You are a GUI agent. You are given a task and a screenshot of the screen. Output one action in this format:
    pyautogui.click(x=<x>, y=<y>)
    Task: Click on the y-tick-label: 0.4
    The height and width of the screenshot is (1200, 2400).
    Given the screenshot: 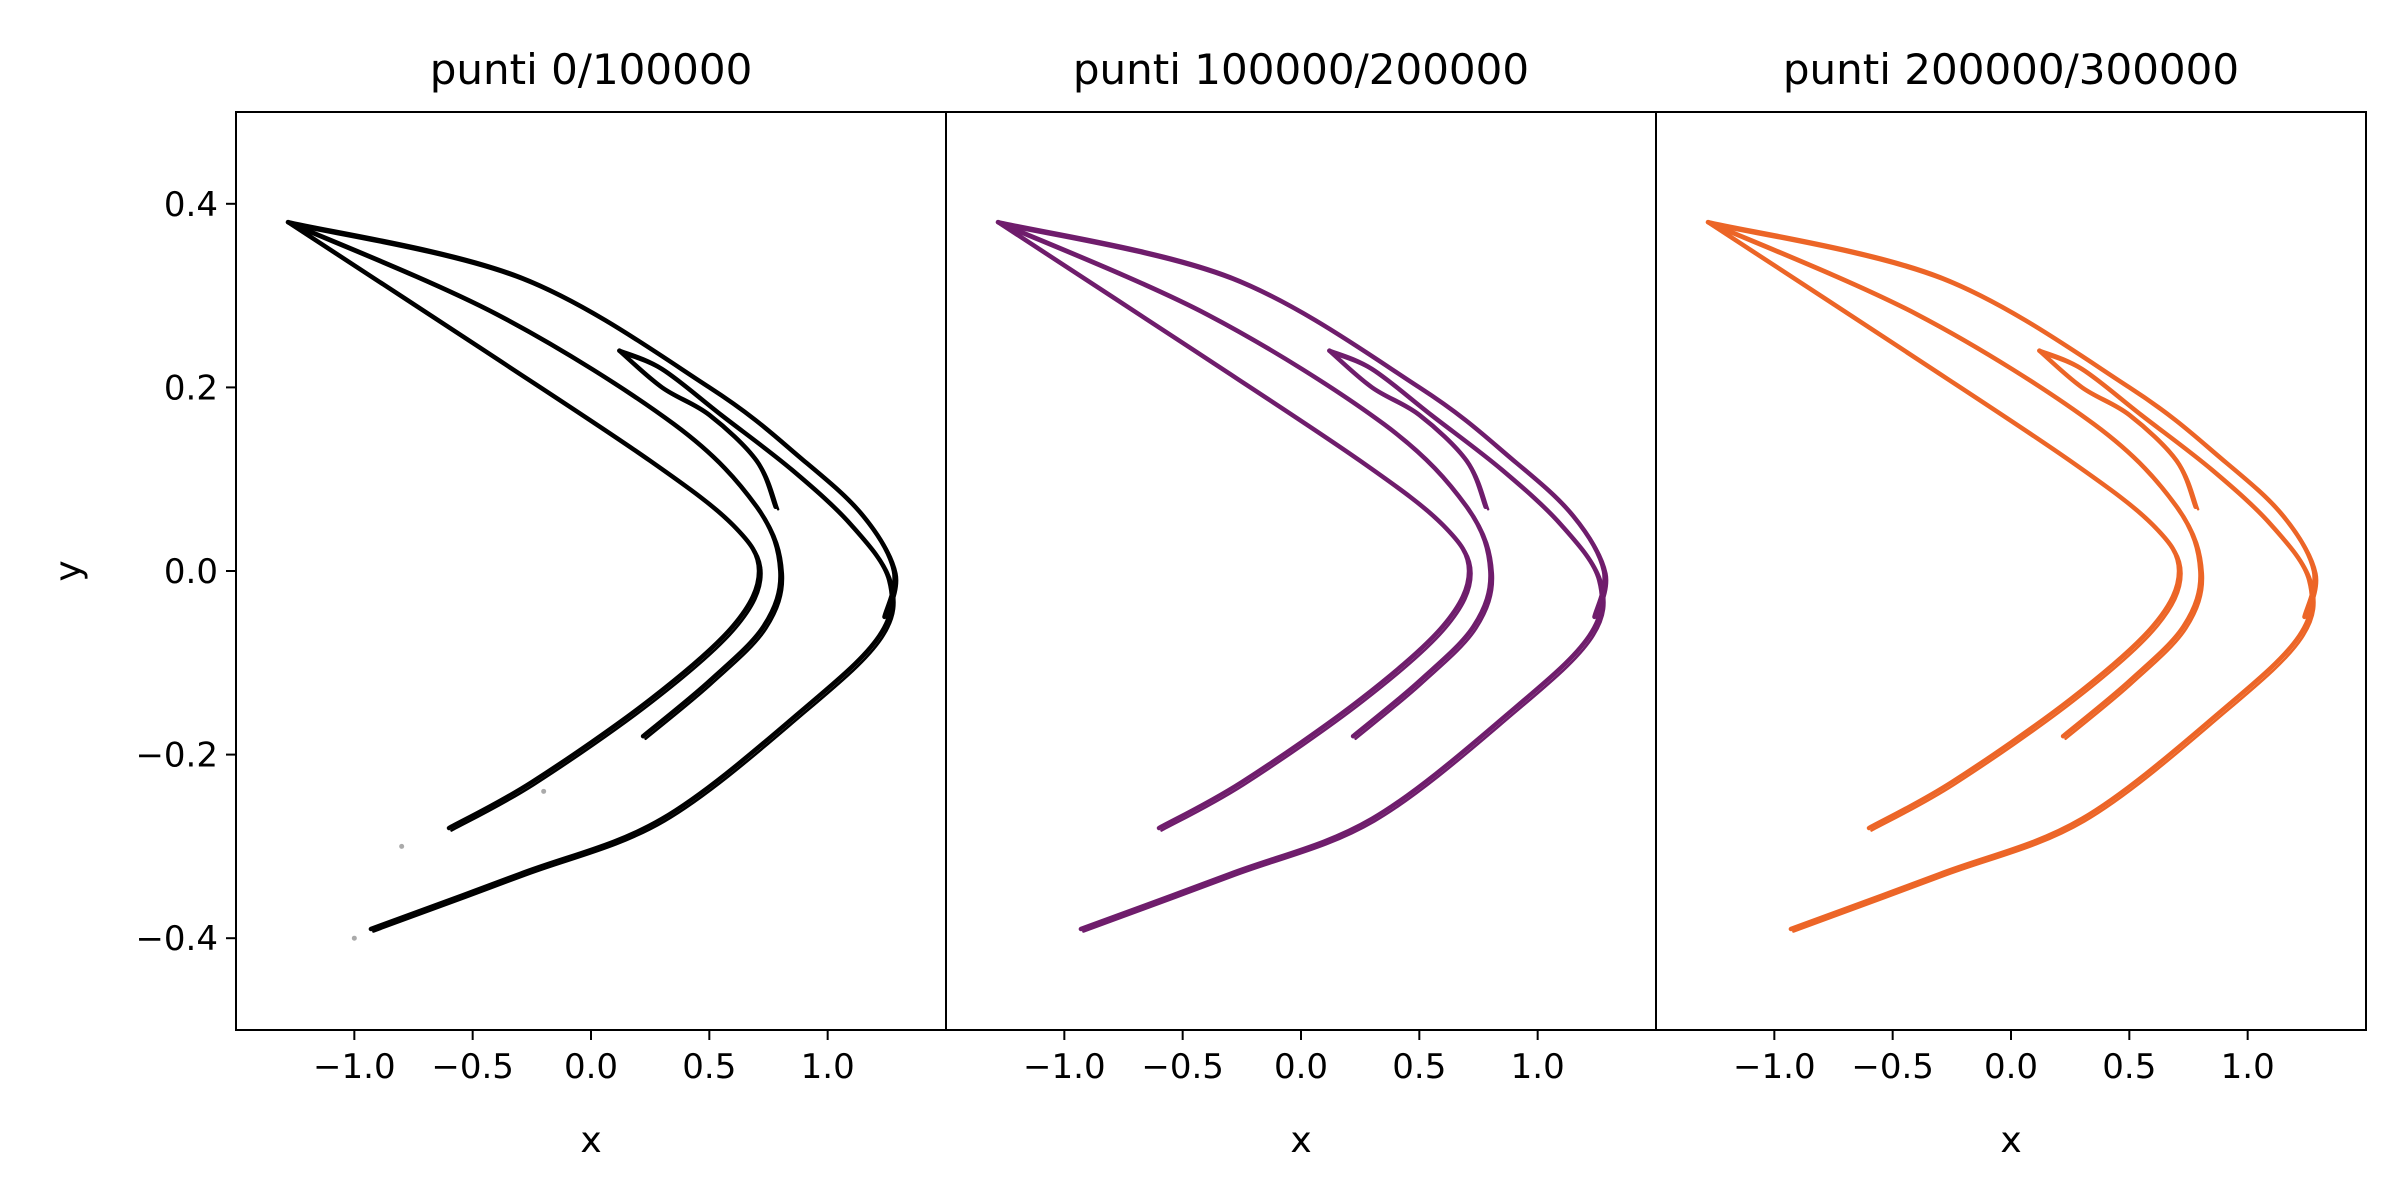 What is the action you would take?
    pyautogui.click(x=191, y=205)
    